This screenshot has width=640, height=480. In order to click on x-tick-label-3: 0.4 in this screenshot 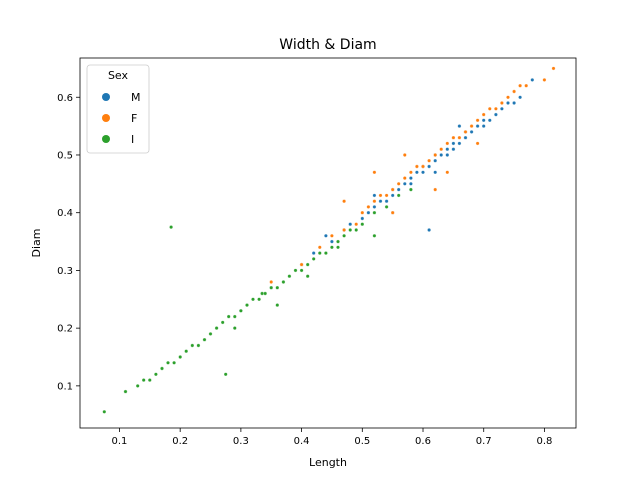, I will do `click(302, 441)`.